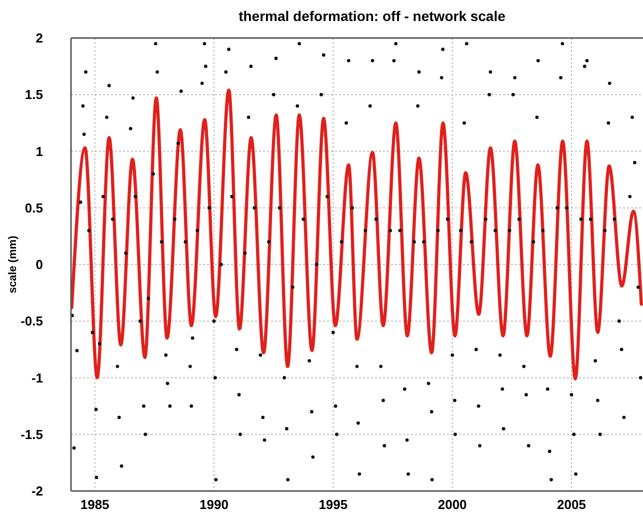 Image resolution: width=643 pixels, height=513 pixels. I want to click on y-tick-label: -1, so click(37, 378).